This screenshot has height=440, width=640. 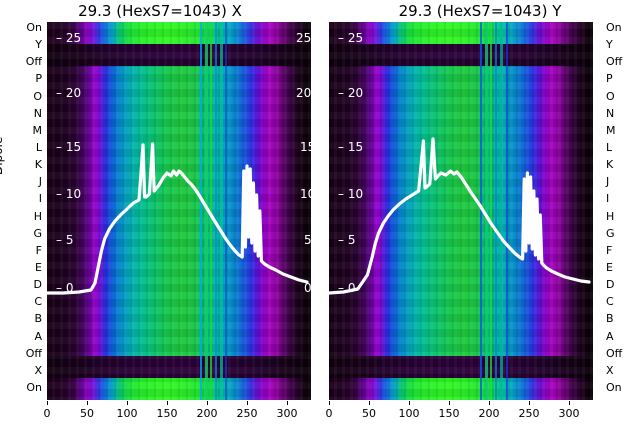 What do you see at coordinates (38, 319) in the screenshot?
I see `category-label-left-17: B` at bounding box center [38, 319].